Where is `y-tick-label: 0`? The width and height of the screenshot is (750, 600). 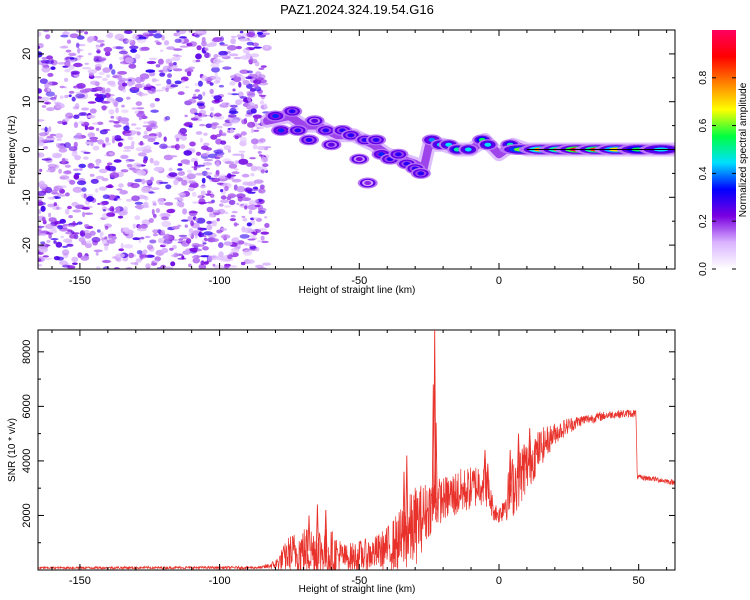 y-tick-label: 0 is located at coordinates (27, 149).